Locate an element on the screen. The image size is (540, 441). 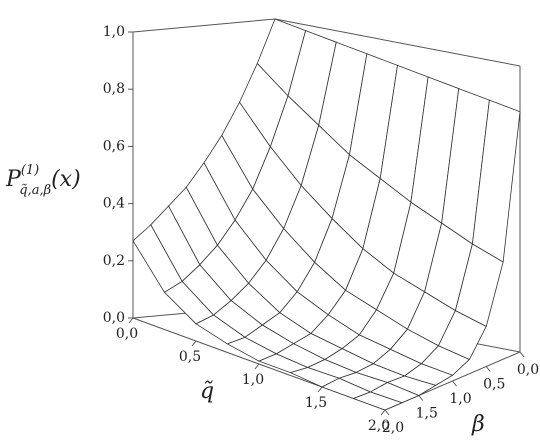
y-tick-label: 1,0 is located at coordinates (460, 399).